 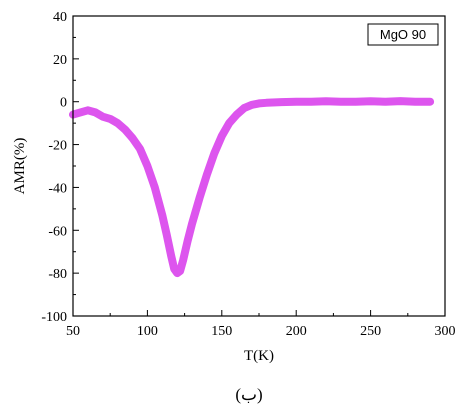 What do you see at coordinates (57, 274) in the screenshot?
I see `y-tick-label: -80` at bounding box center [57, 274].